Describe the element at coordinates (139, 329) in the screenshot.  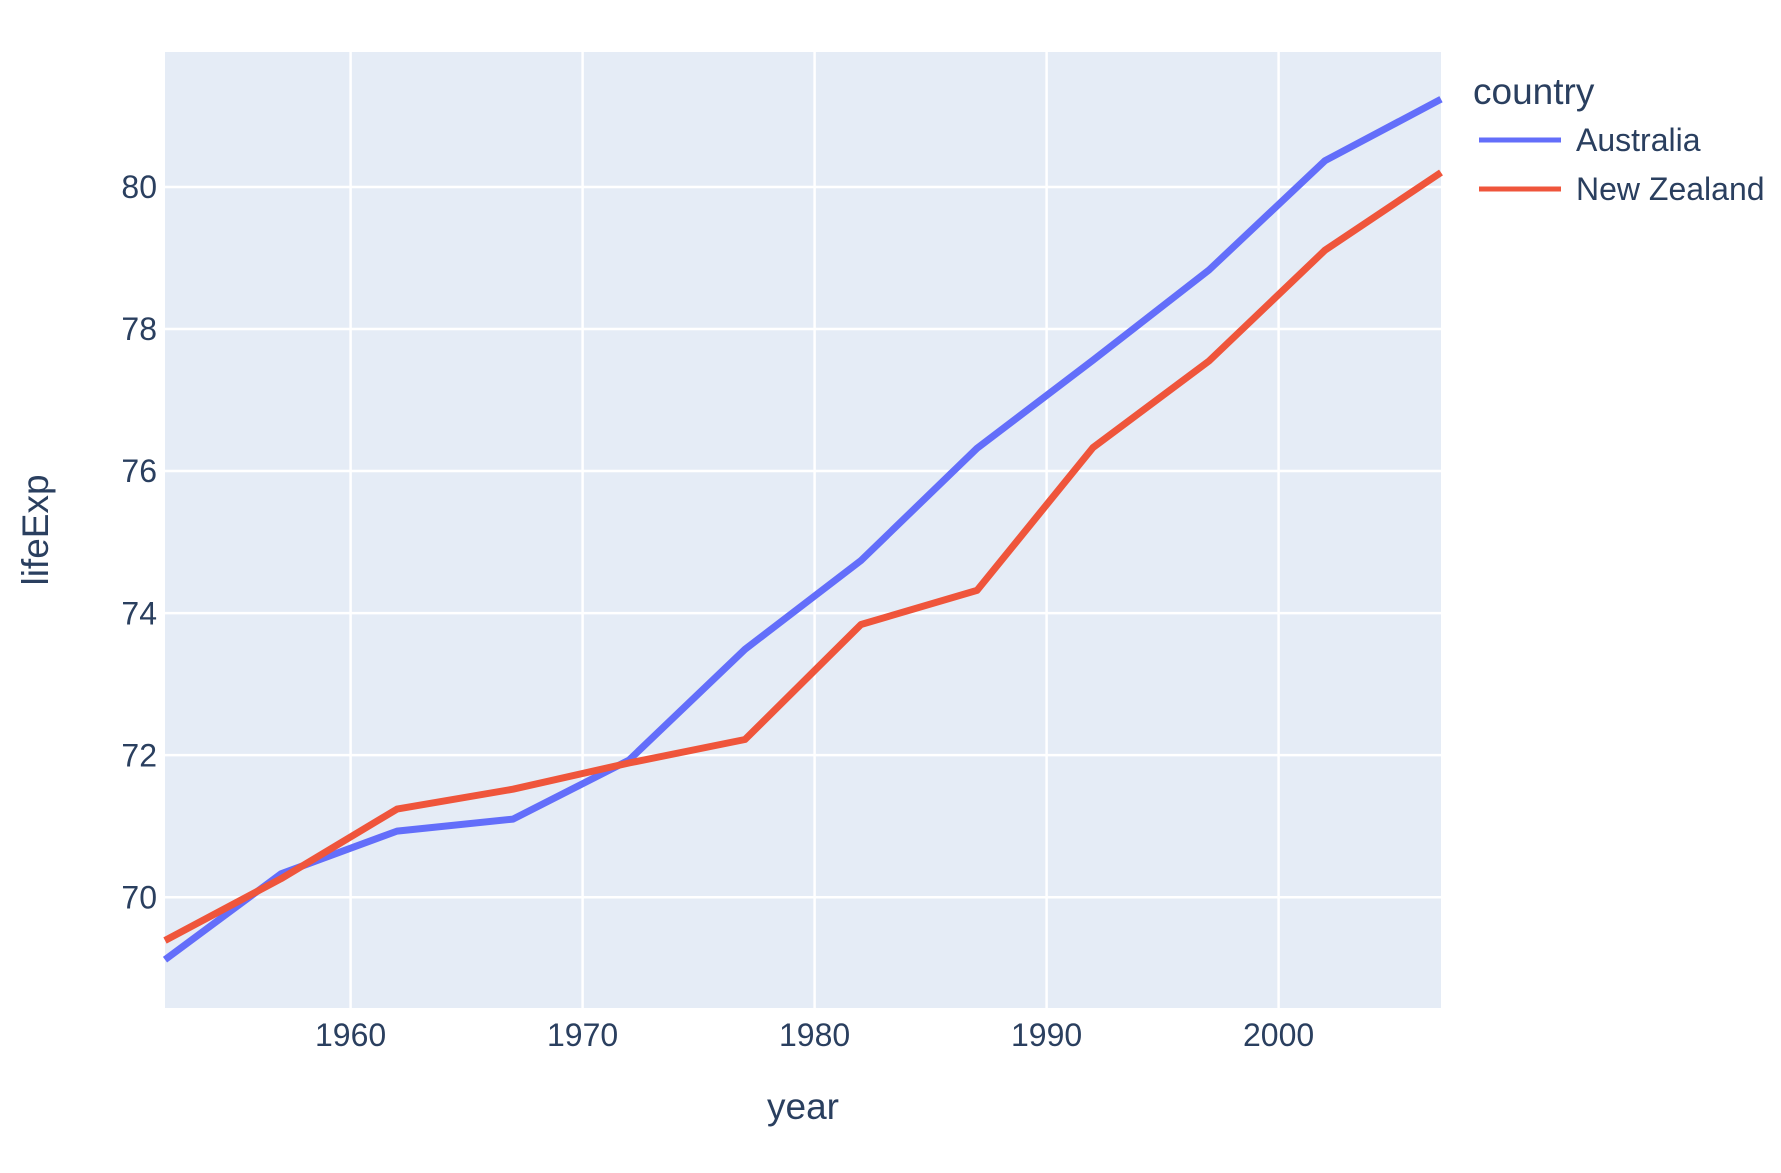
I see `y-tick-label-78: 78` at that location.